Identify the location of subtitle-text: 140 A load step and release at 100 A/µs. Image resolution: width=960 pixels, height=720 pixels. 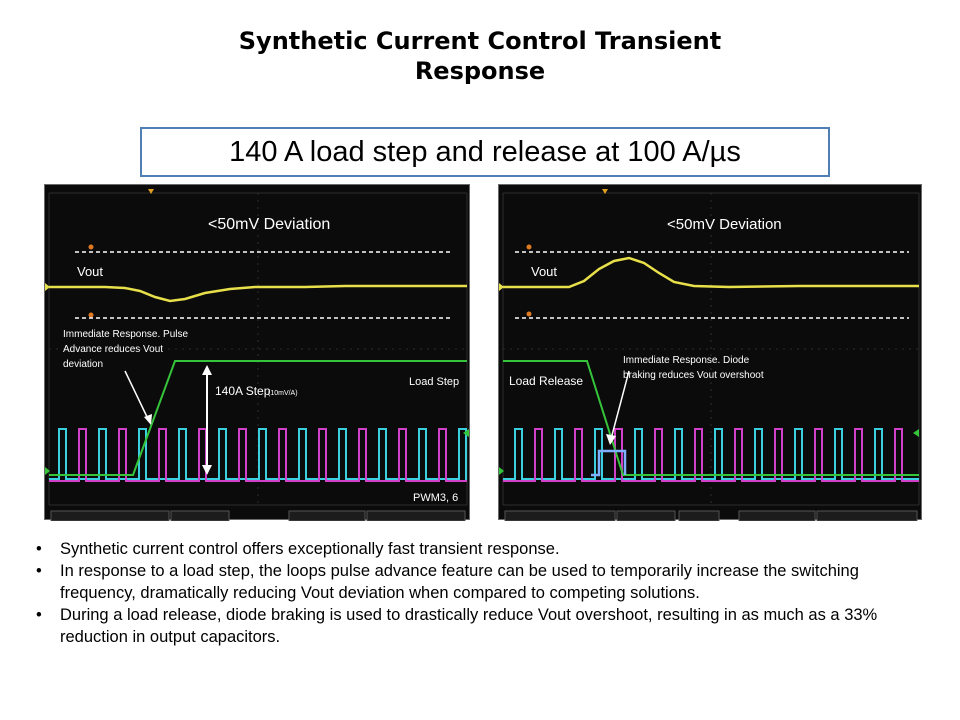
(485, 151).